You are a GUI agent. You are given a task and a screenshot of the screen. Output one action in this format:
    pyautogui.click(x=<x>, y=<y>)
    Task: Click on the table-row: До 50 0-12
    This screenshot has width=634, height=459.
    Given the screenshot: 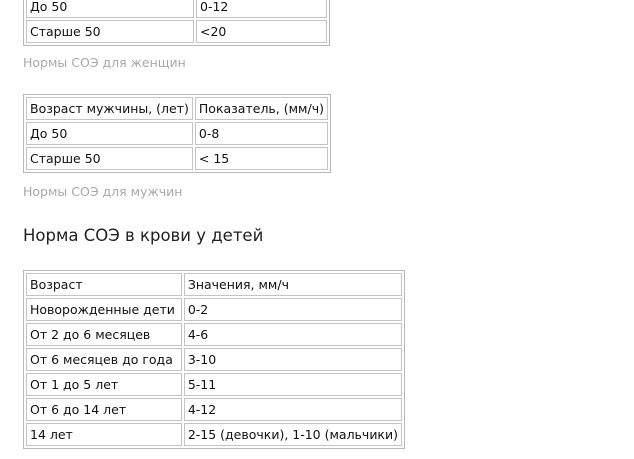 What is the action you would take?
    pyautogui.click(x=176, y=9)
    